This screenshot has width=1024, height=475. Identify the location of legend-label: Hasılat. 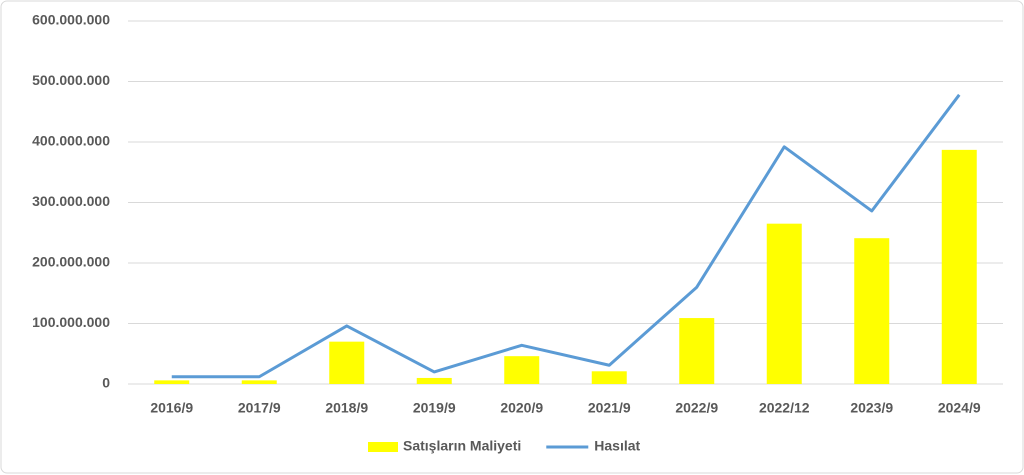
(617, 446).